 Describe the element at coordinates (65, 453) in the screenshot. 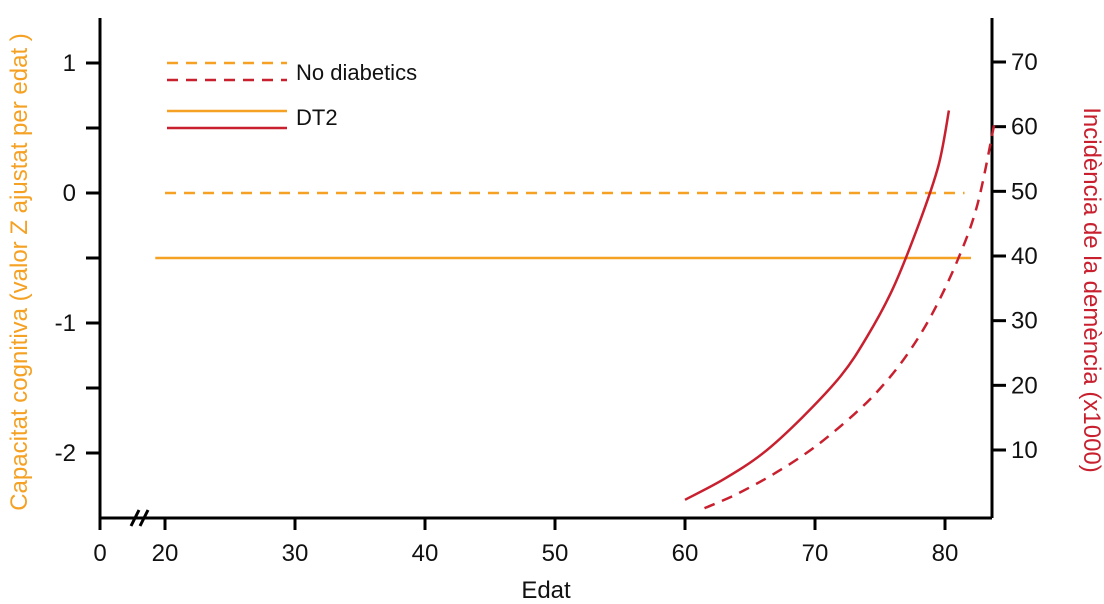

I see `y-left-tick-label: -2` at that location.